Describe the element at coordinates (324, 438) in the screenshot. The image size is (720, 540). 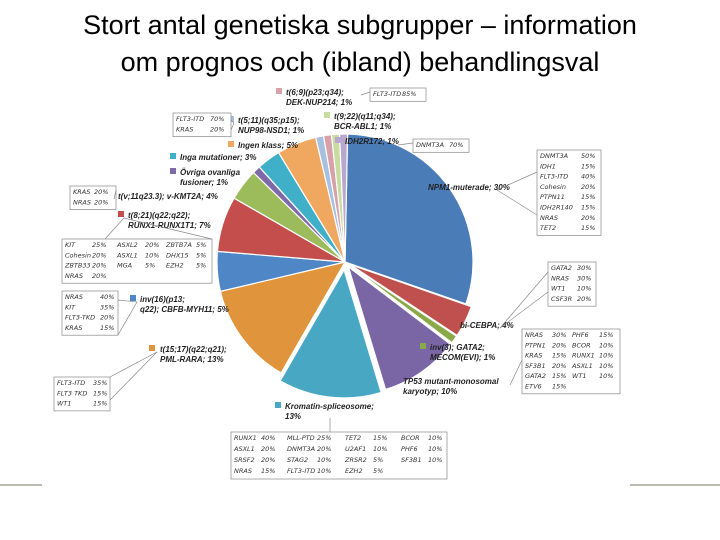
I see `annotation-cell: 25%` at that location.